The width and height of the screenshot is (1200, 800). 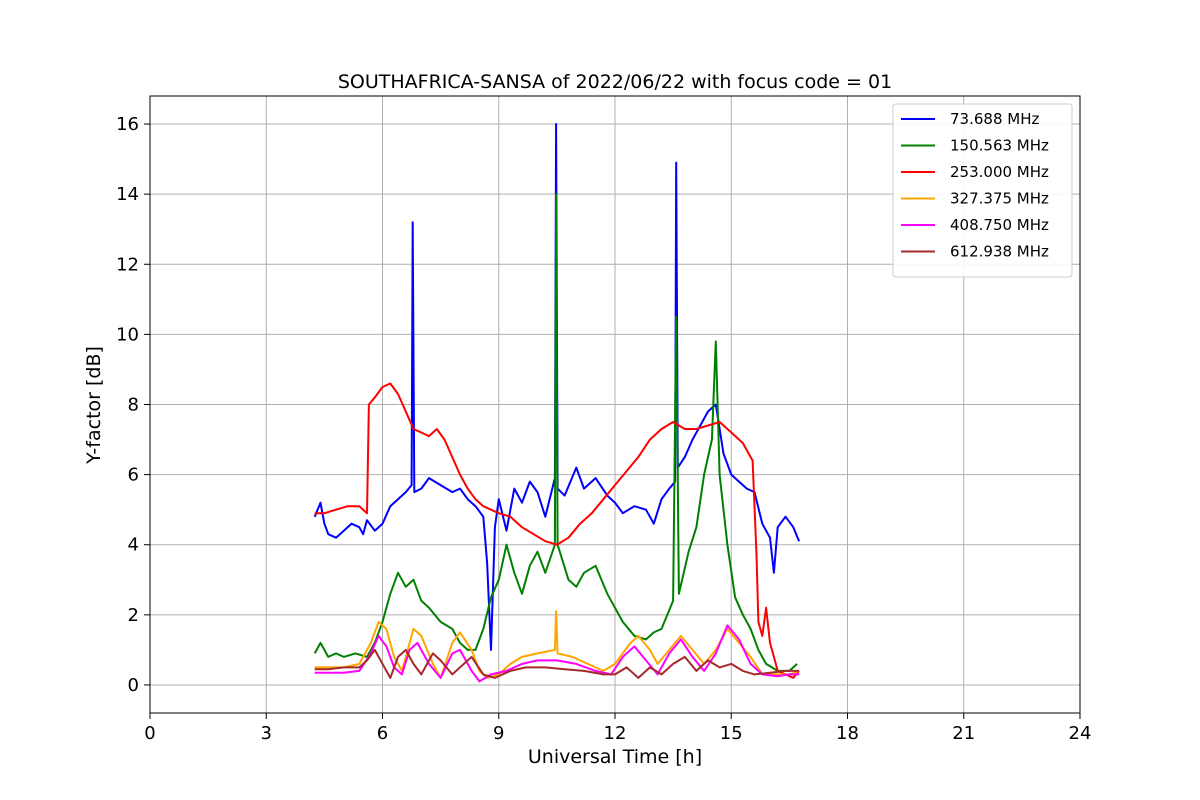 I want to click on y-tick-label: 0, so click(x=133, y=685).